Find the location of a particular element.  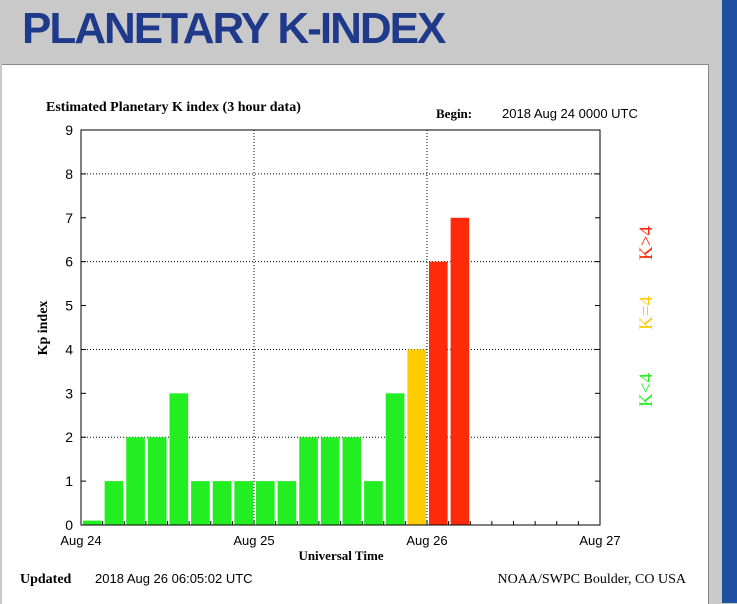

begin-label: Begin: is located at coordinates (454, 113).